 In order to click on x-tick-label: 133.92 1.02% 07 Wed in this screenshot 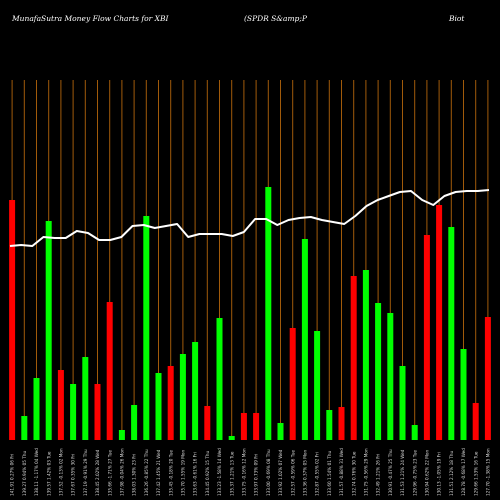, I will do `click(280, 472)`.